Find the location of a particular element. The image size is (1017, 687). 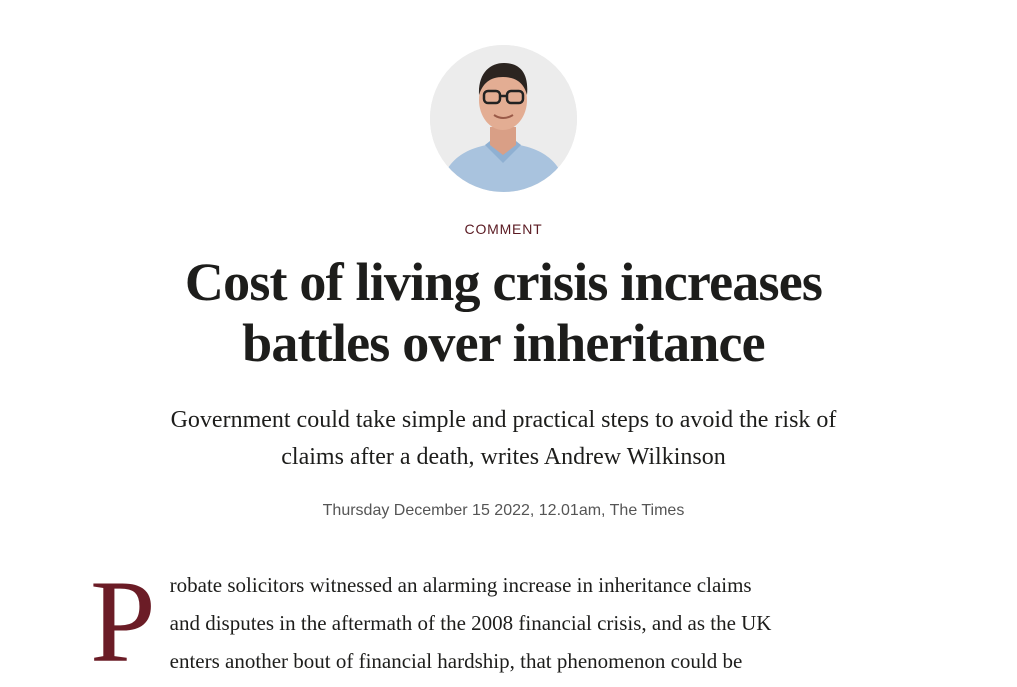

author-portrait-icon is located at coordinates (503, 118).